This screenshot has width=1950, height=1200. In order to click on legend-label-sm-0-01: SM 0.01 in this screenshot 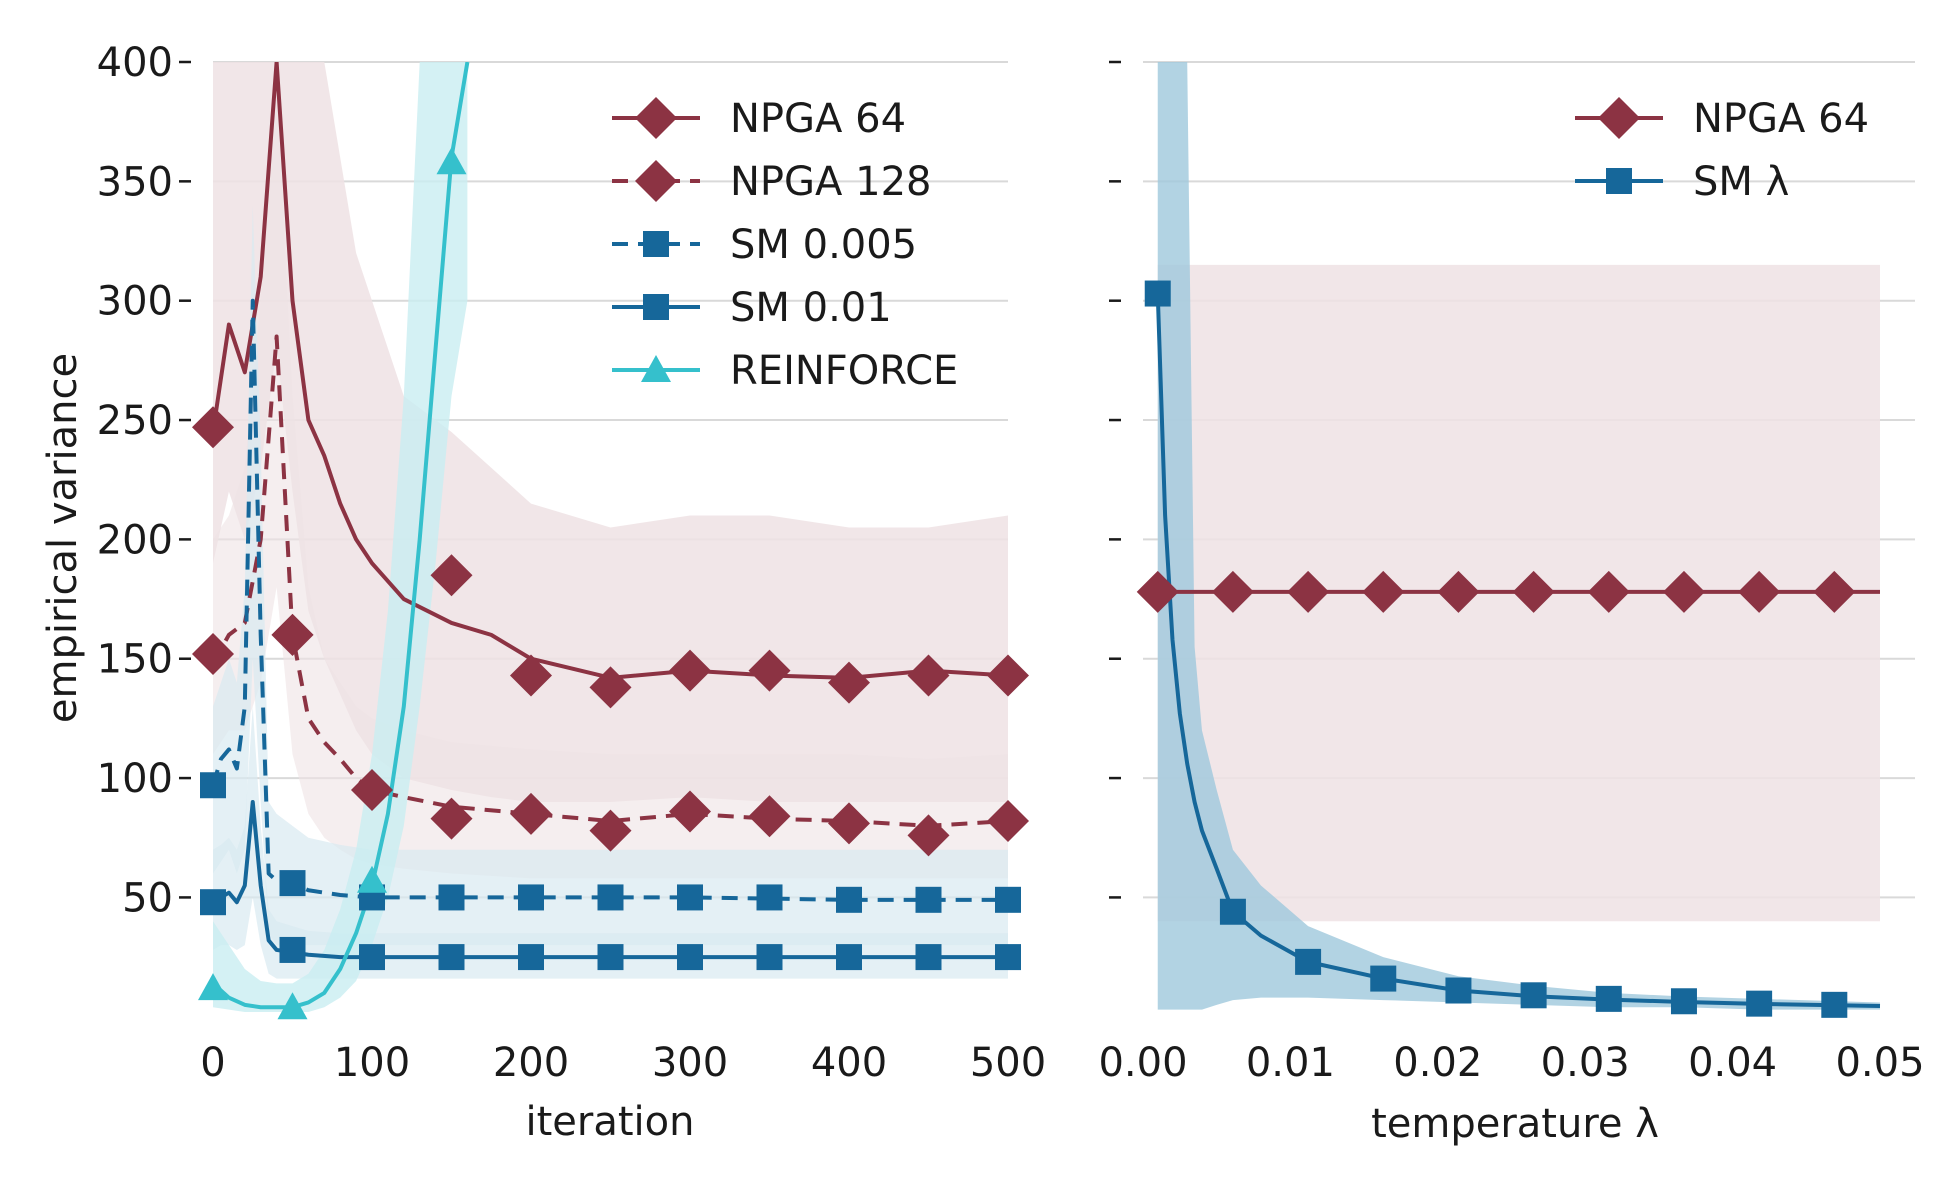, I will do `click(811, 308)`.